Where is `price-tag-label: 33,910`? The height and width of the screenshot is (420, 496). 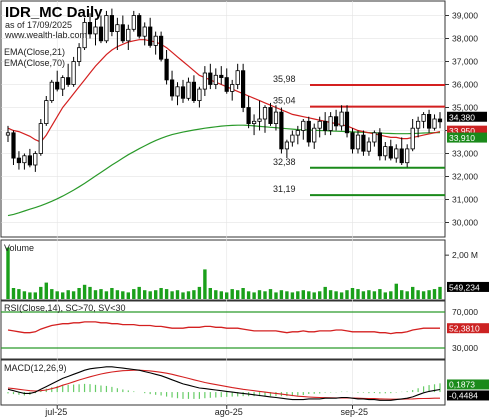 price-tag-label: 33,910 is located at coordinates (462, 138).